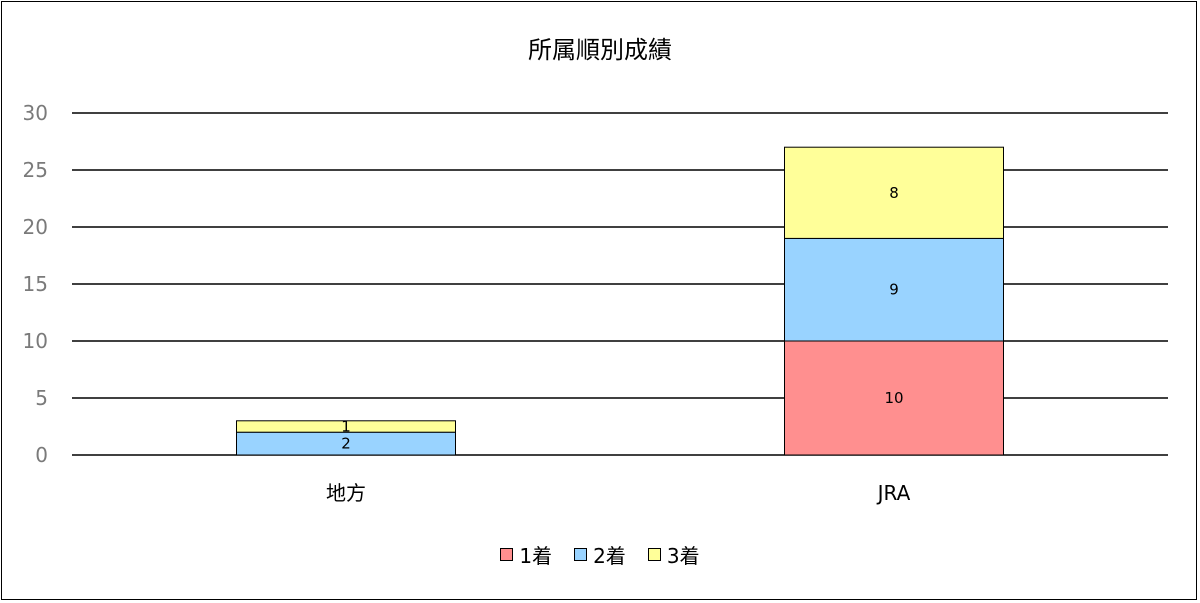 This screenshot has height=603, width=1200. What do you see at coordinates (507, 554) in the screenshot?
I see `legend-swatch-1st` at bounding box center [507, 554].